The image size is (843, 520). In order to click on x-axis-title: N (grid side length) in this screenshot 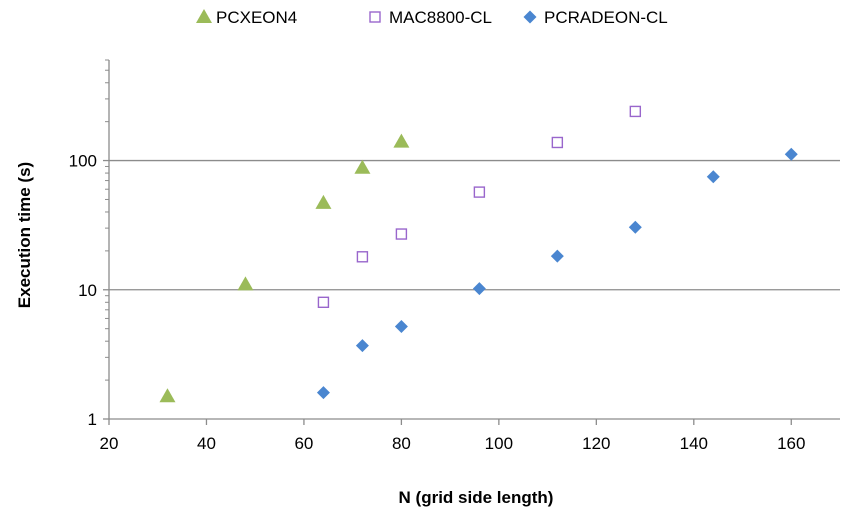, I will do `click(476, 497)`.